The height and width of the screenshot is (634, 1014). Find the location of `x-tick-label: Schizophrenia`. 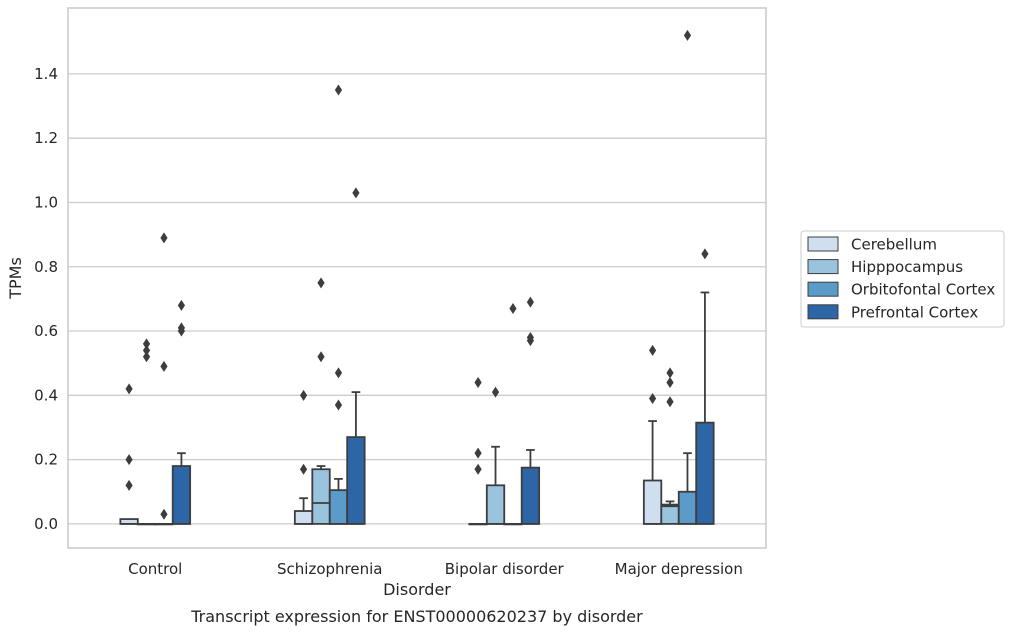

x-tick-label: Schizophrenia is located at coordinates (329, 569).